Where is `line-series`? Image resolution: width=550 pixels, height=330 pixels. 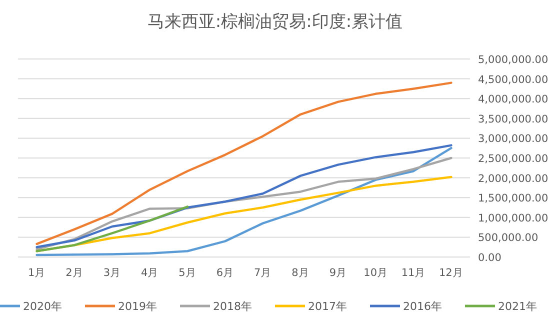 line-series is located at coordinates (112, 229).